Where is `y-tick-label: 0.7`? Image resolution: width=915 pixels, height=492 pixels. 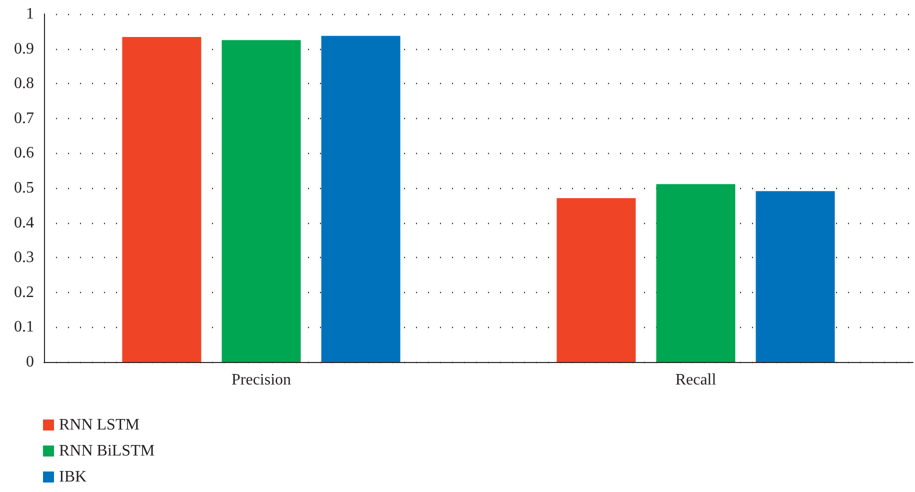 y-tick-label: 0.7 is located at coordinates (24, 118).